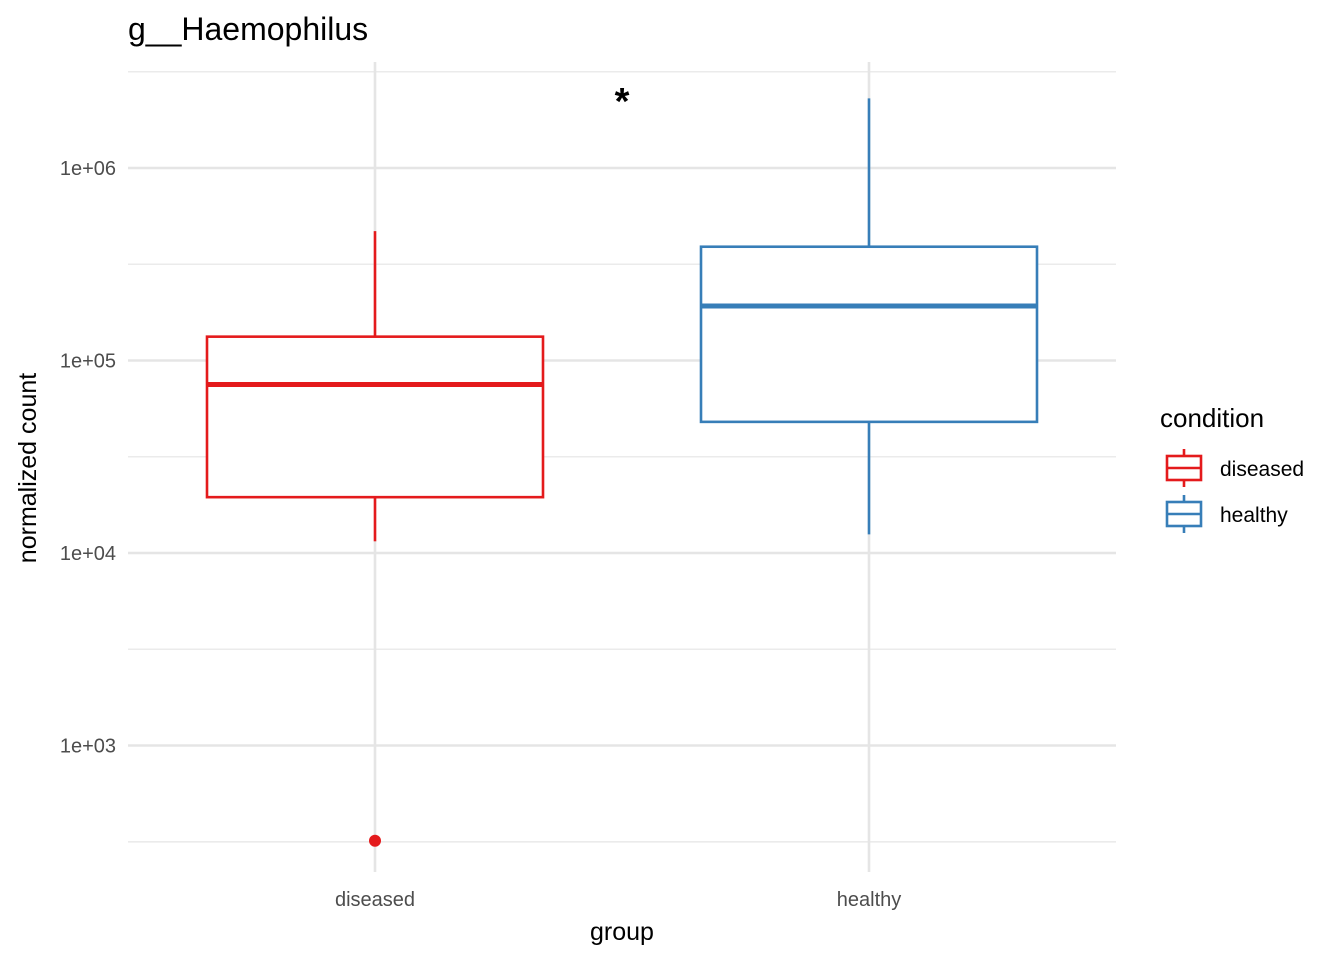 The image size is (1344, 960). I want to click on legend-key-healthy, so click(1184, 514).